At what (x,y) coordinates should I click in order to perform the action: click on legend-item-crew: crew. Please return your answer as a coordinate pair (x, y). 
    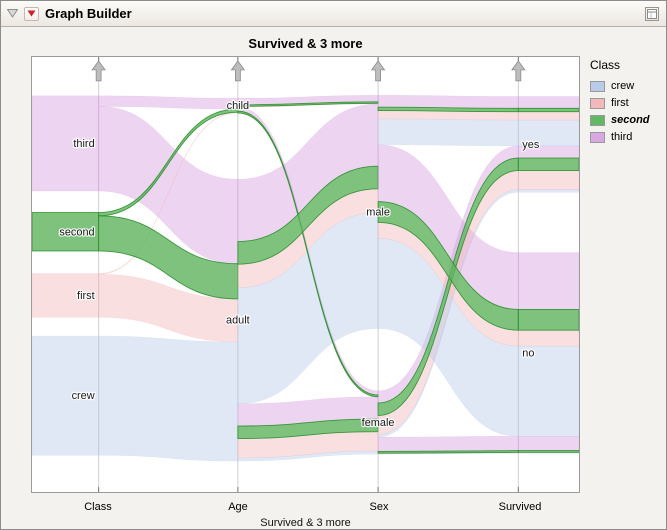
    Looking at the image, I should click on (627, 86).